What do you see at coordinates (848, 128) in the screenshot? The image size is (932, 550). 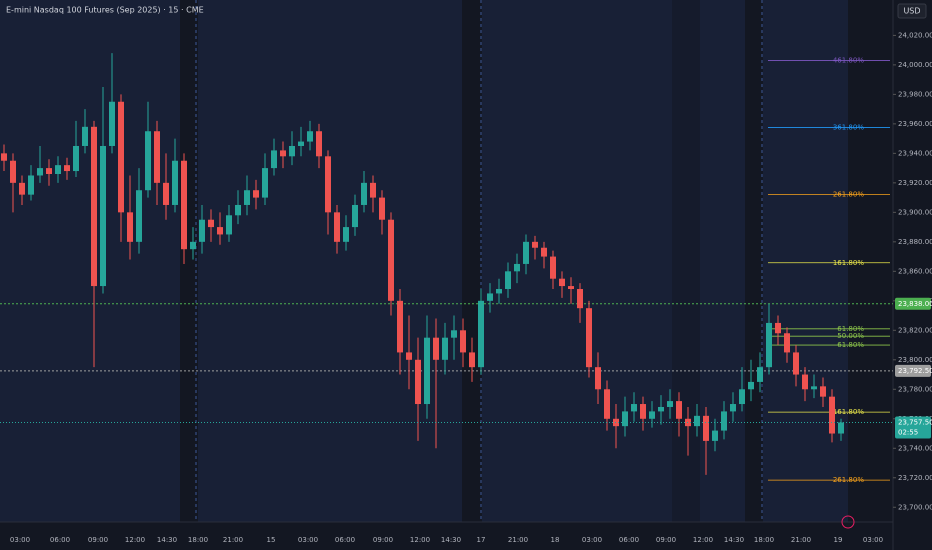 I see `fib-label: 361.80%` at bounding box center [848, 128].